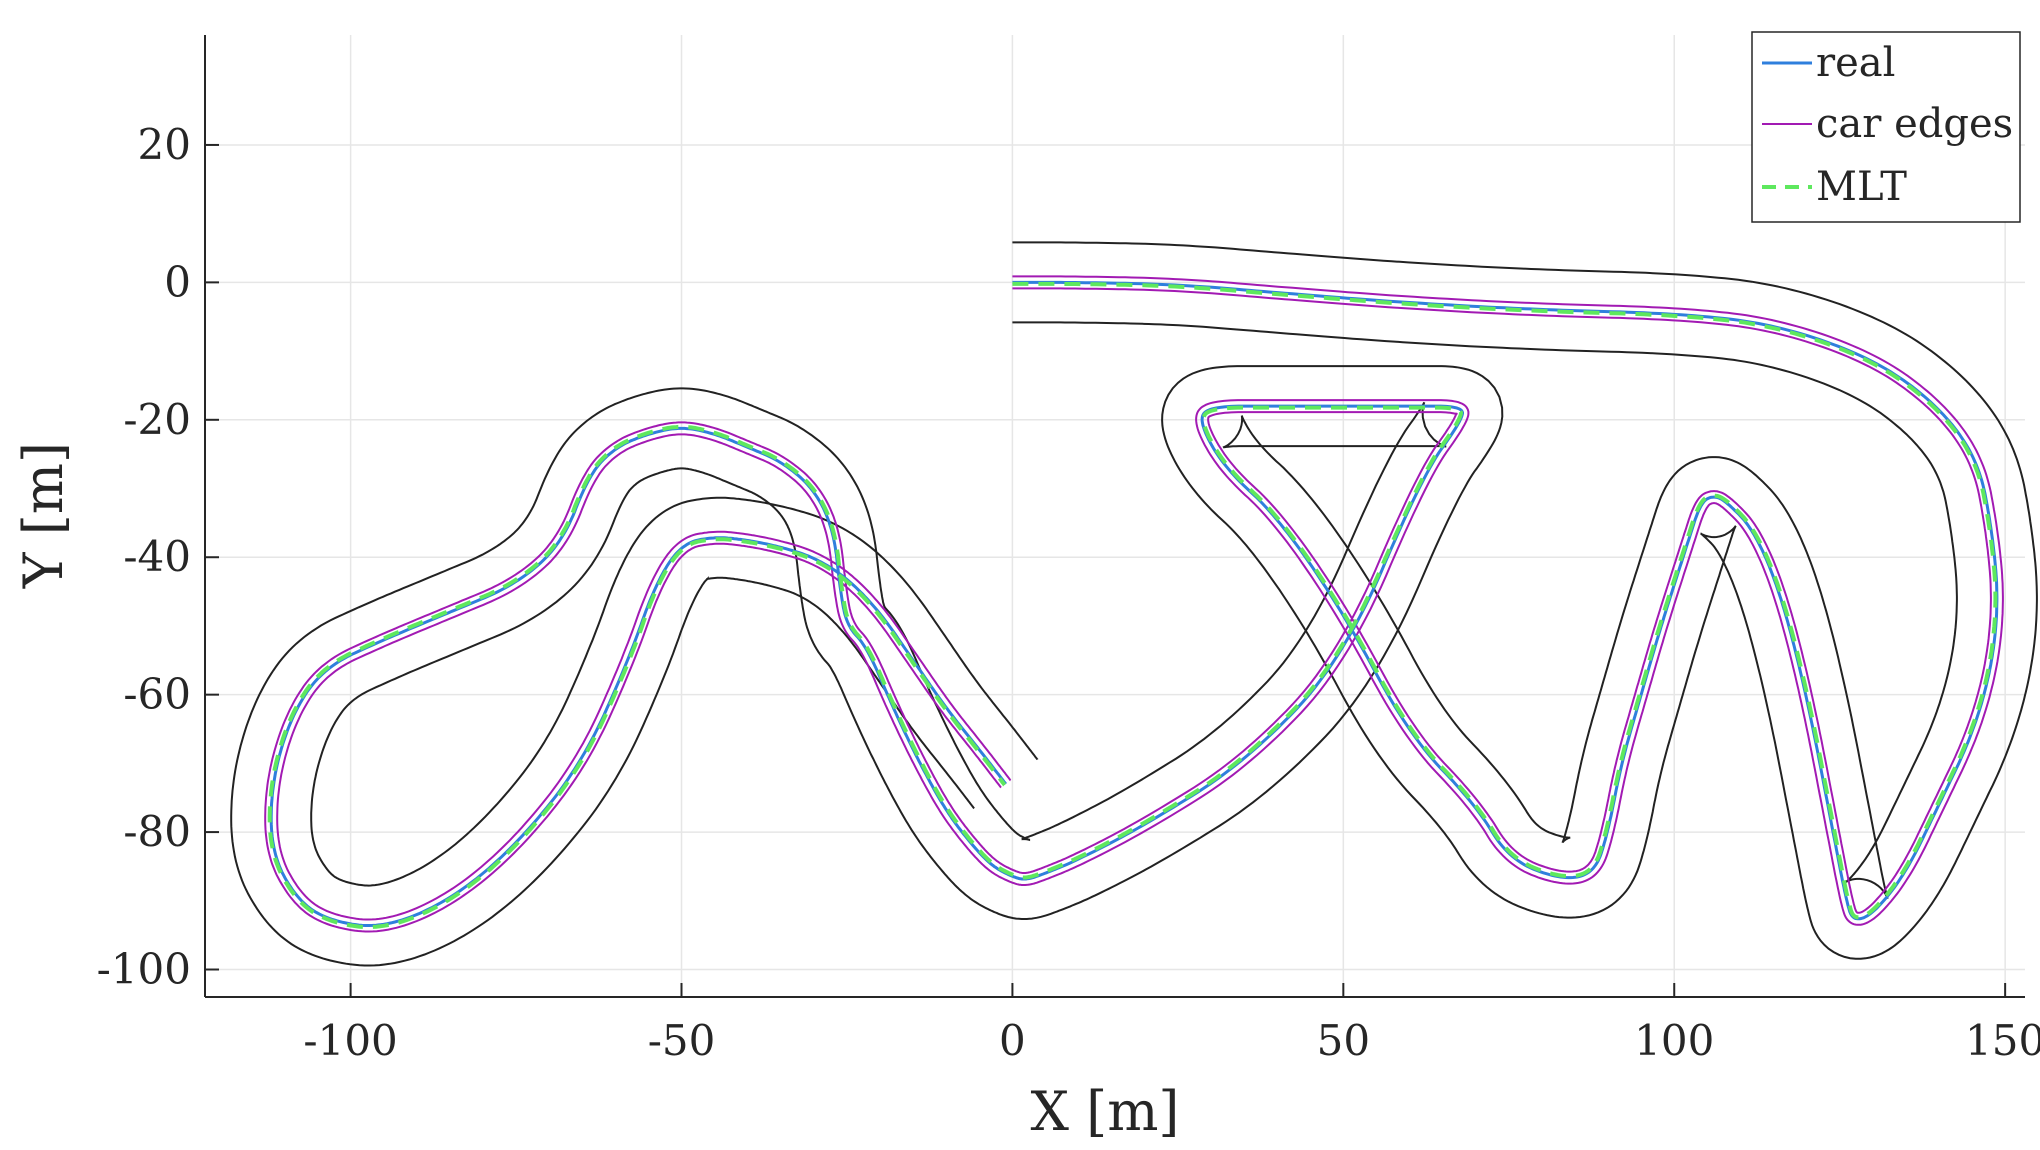  Describe the element at coordinates (157, 831) in the screenshot. I see `y-tick-label: -80` at that location.